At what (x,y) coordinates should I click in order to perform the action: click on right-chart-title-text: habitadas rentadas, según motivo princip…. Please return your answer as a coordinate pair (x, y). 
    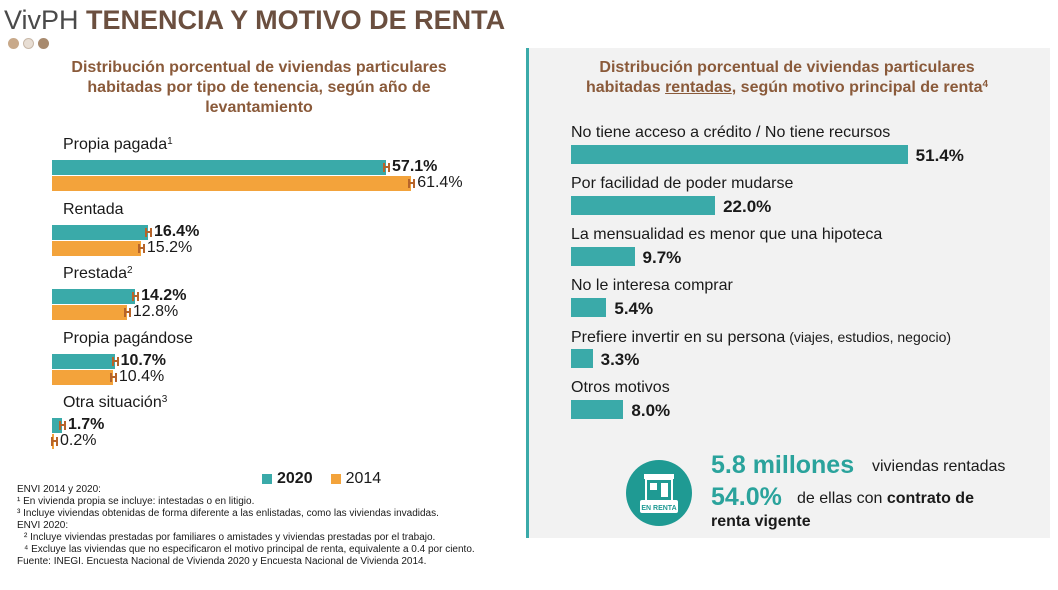
    Looking at the image, I should click on (784, 87).